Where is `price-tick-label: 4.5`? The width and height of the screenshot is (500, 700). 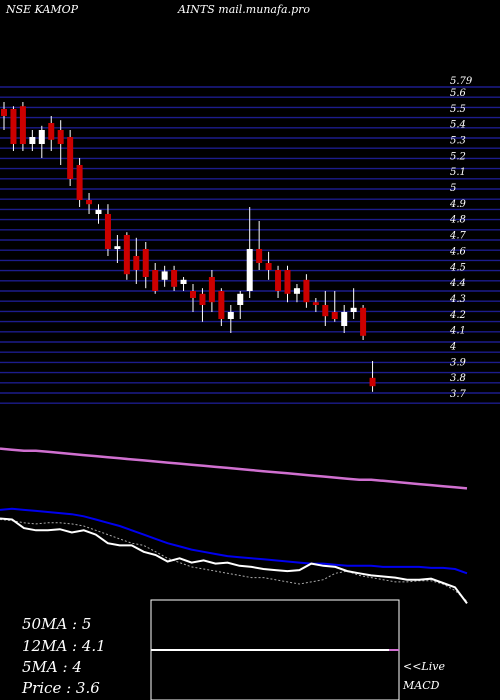 price-tick-label: 4.5 is located at coordinates (457, 267).